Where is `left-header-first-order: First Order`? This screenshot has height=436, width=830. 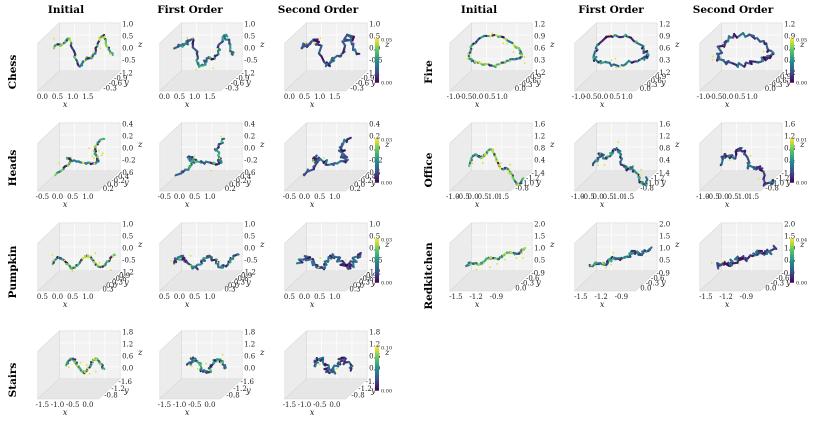 left-header-first-order: First Order is located at coordinates (190, 10).